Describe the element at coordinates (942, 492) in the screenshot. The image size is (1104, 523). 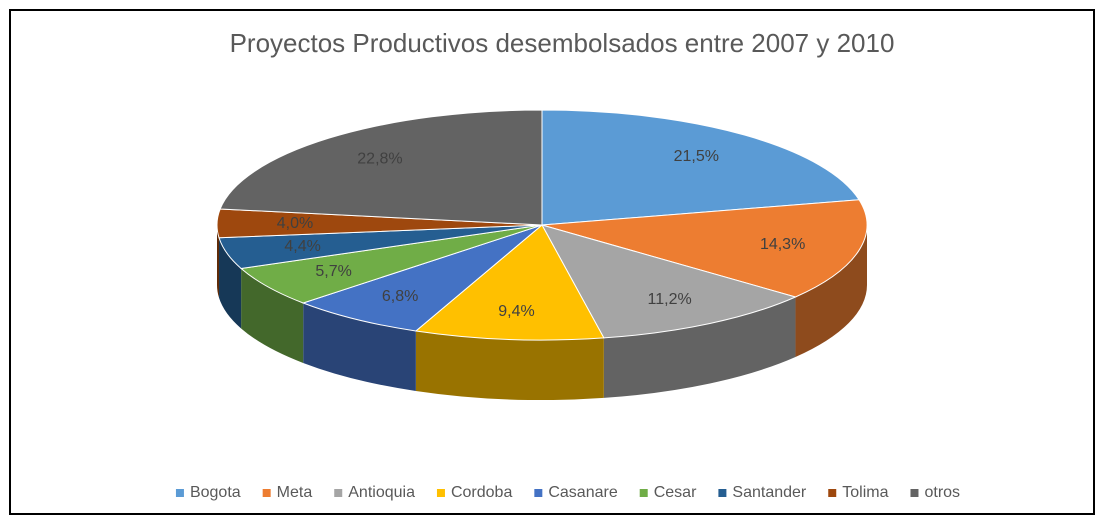
I see `legend-label: otros` at that location.